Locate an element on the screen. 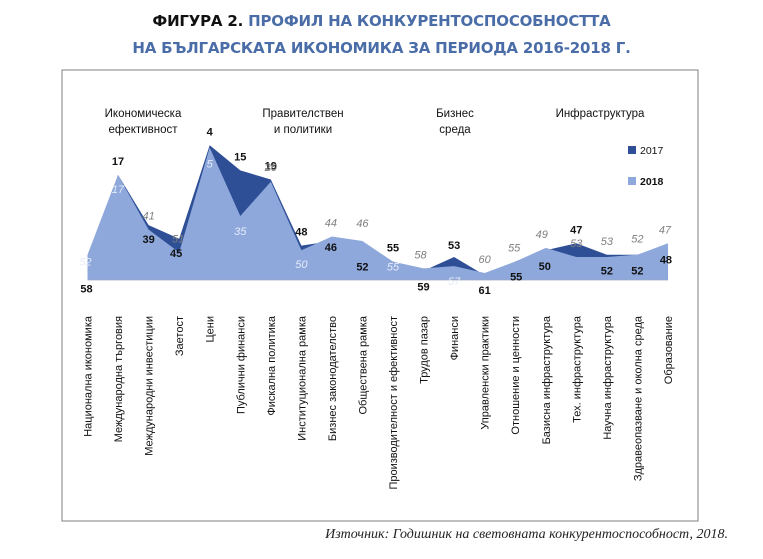  category-tick-label: Образование is located at coordinates (669, 350).